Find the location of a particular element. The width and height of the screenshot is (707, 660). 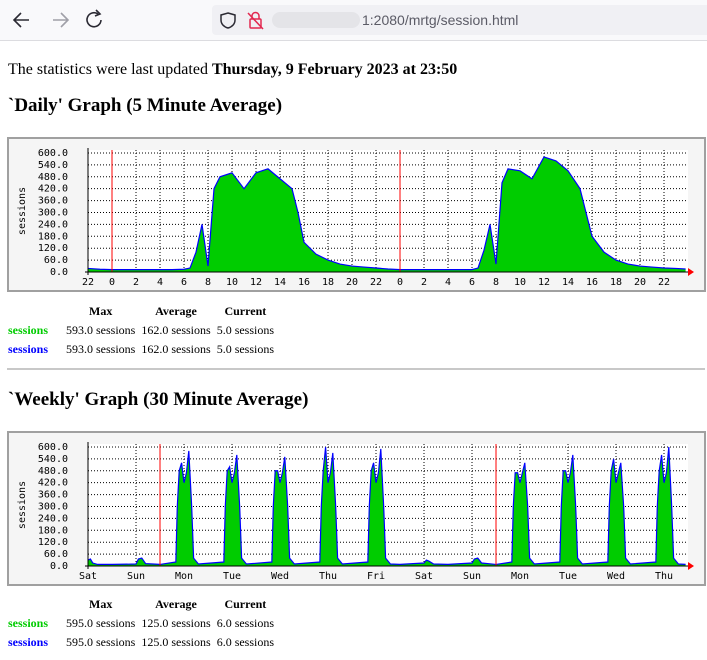

data-line is located at coordinates (386, 213).